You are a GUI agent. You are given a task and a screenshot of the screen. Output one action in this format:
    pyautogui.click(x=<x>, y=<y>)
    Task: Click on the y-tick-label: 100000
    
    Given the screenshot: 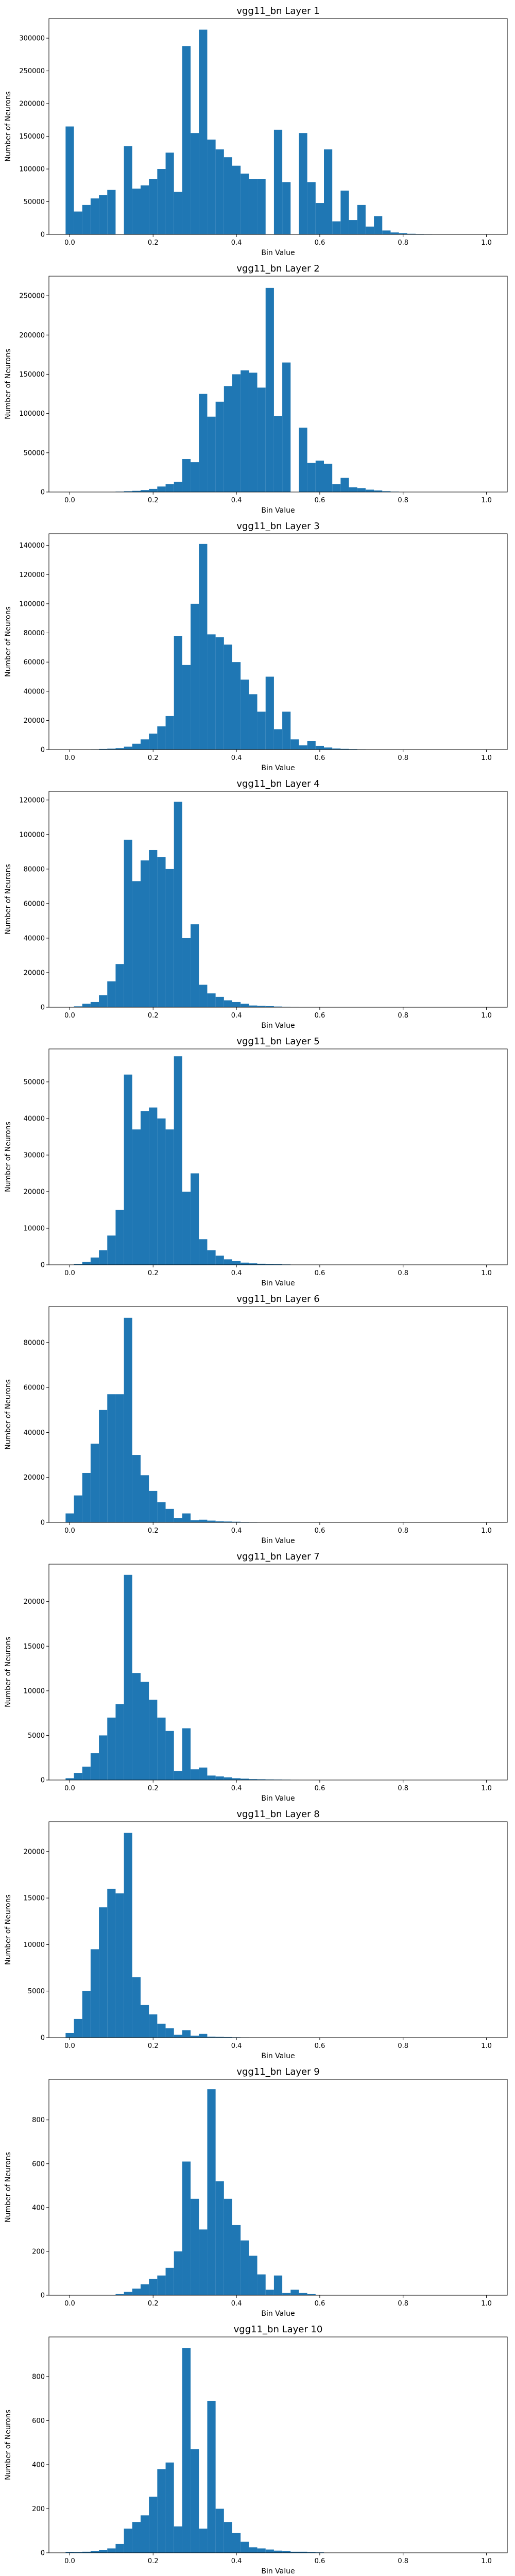 What is the action you would take?
    pyautogui.click(x=32, y=835)
    